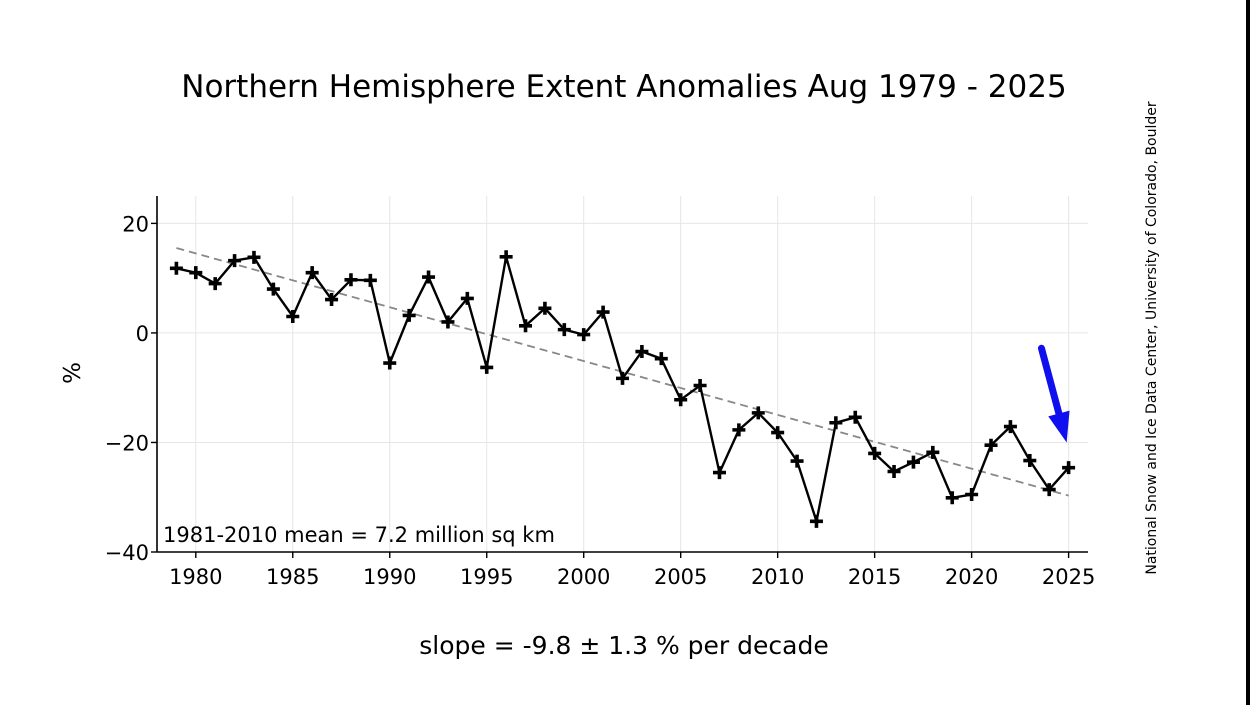  Describe the element at coordinates (127, 443) in the screenshot. I see `y-tick-label: −20` at that location.